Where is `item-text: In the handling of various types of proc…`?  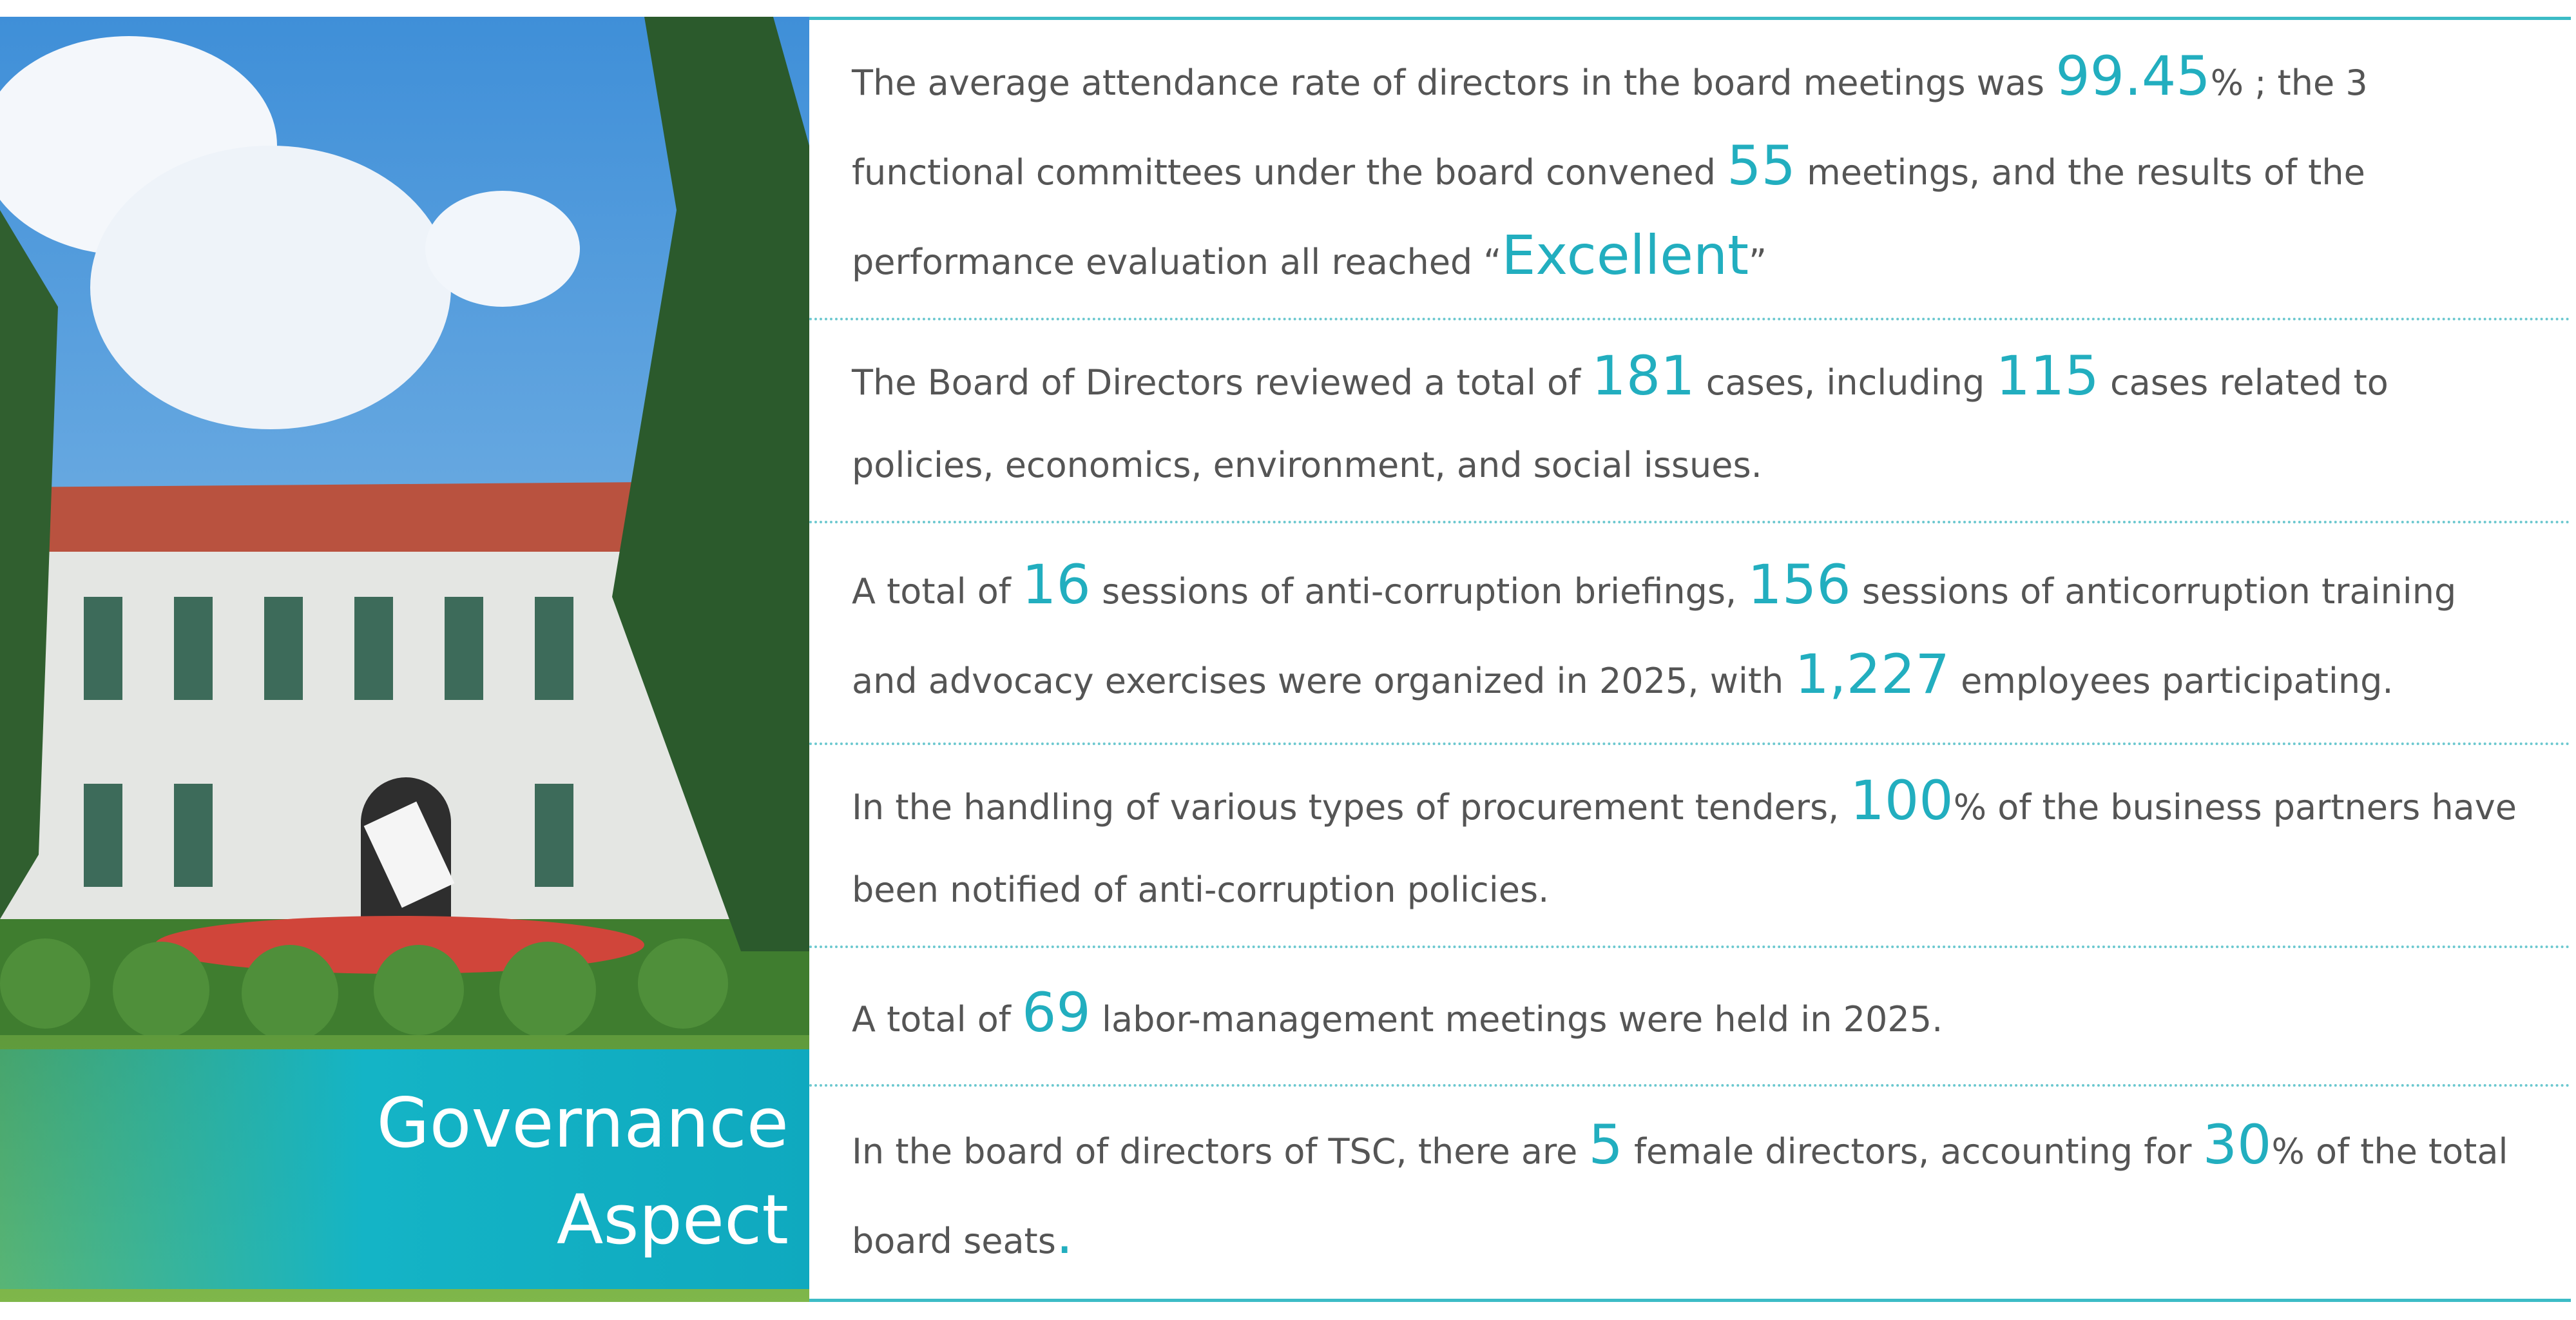 item-text: In the handling of various types of proc… is located at coordinates (1692, 845).